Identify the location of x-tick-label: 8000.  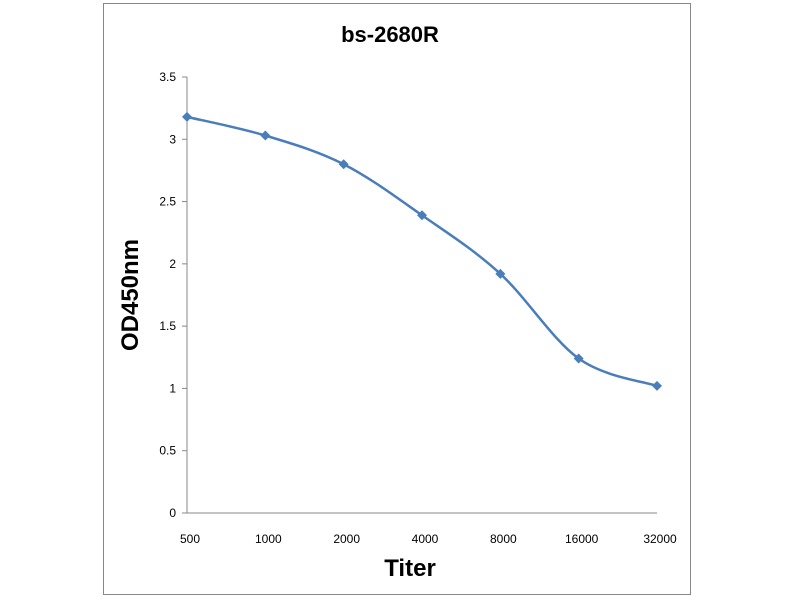
(503, 539).